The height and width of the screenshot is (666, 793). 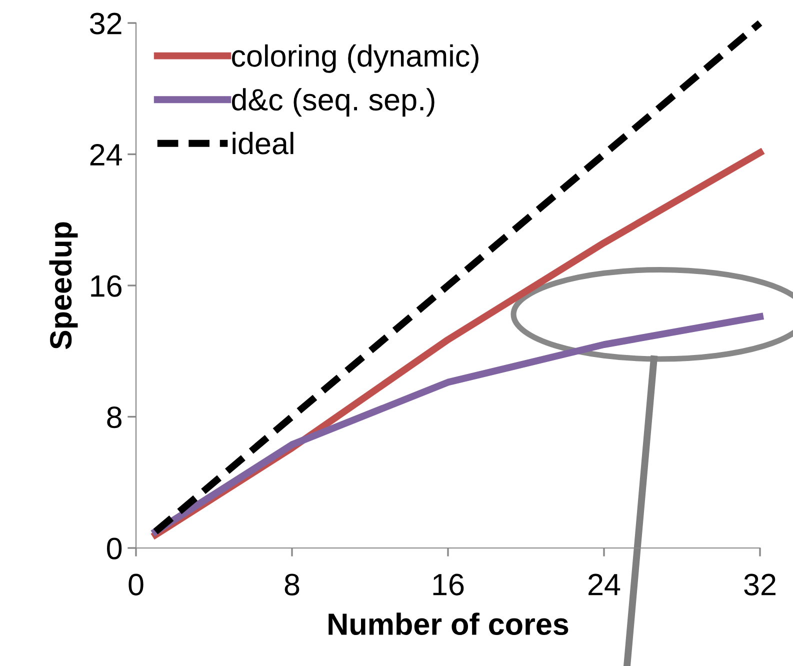 What do you see at coordinates (114, 417) in the screenshot?
I see `y-tick-label: 8` at bounding box center [114, 417].